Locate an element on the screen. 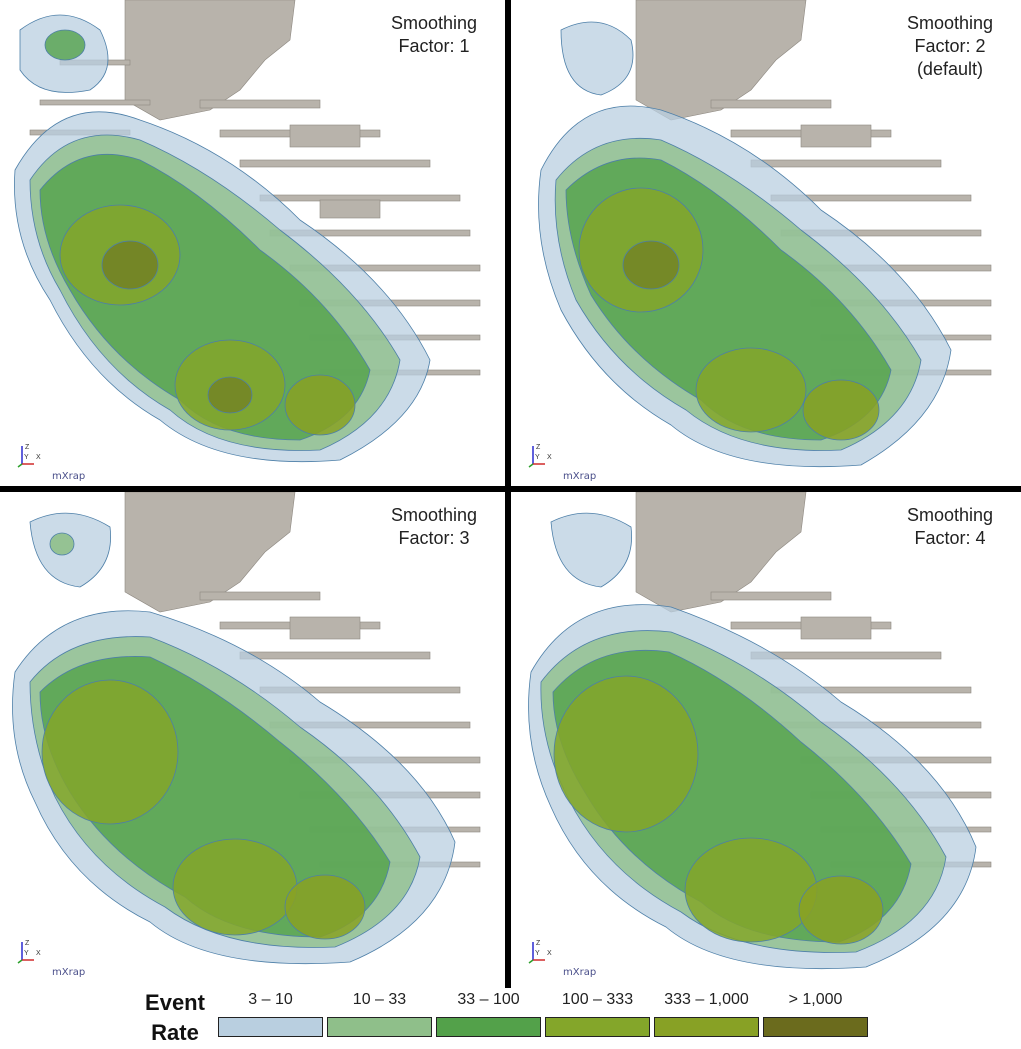  legend-item: 10 – 33 is located at coordinates (379, 1013).